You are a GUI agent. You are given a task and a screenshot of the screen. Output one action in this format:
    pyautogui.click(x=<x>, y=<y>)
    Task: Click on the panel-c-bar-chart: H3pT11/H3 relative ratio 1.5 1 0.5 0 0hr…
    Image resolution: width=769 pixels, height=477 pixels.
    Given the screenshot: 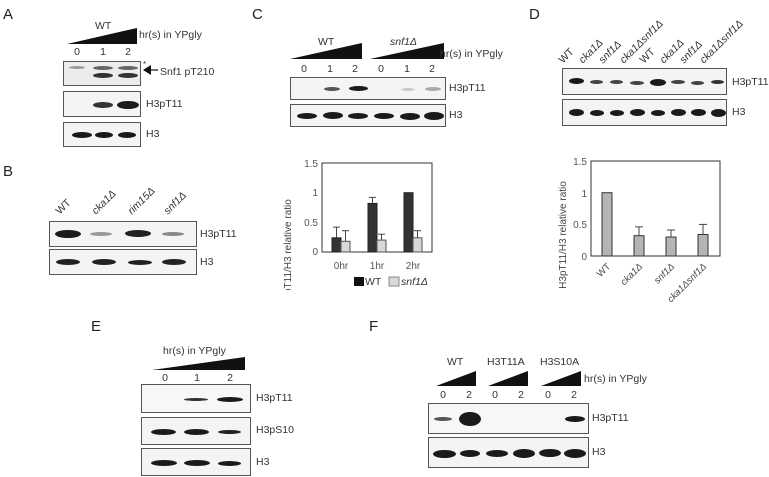 What is the action you would take?
    pyautogui.click(x=358, y=224)
    